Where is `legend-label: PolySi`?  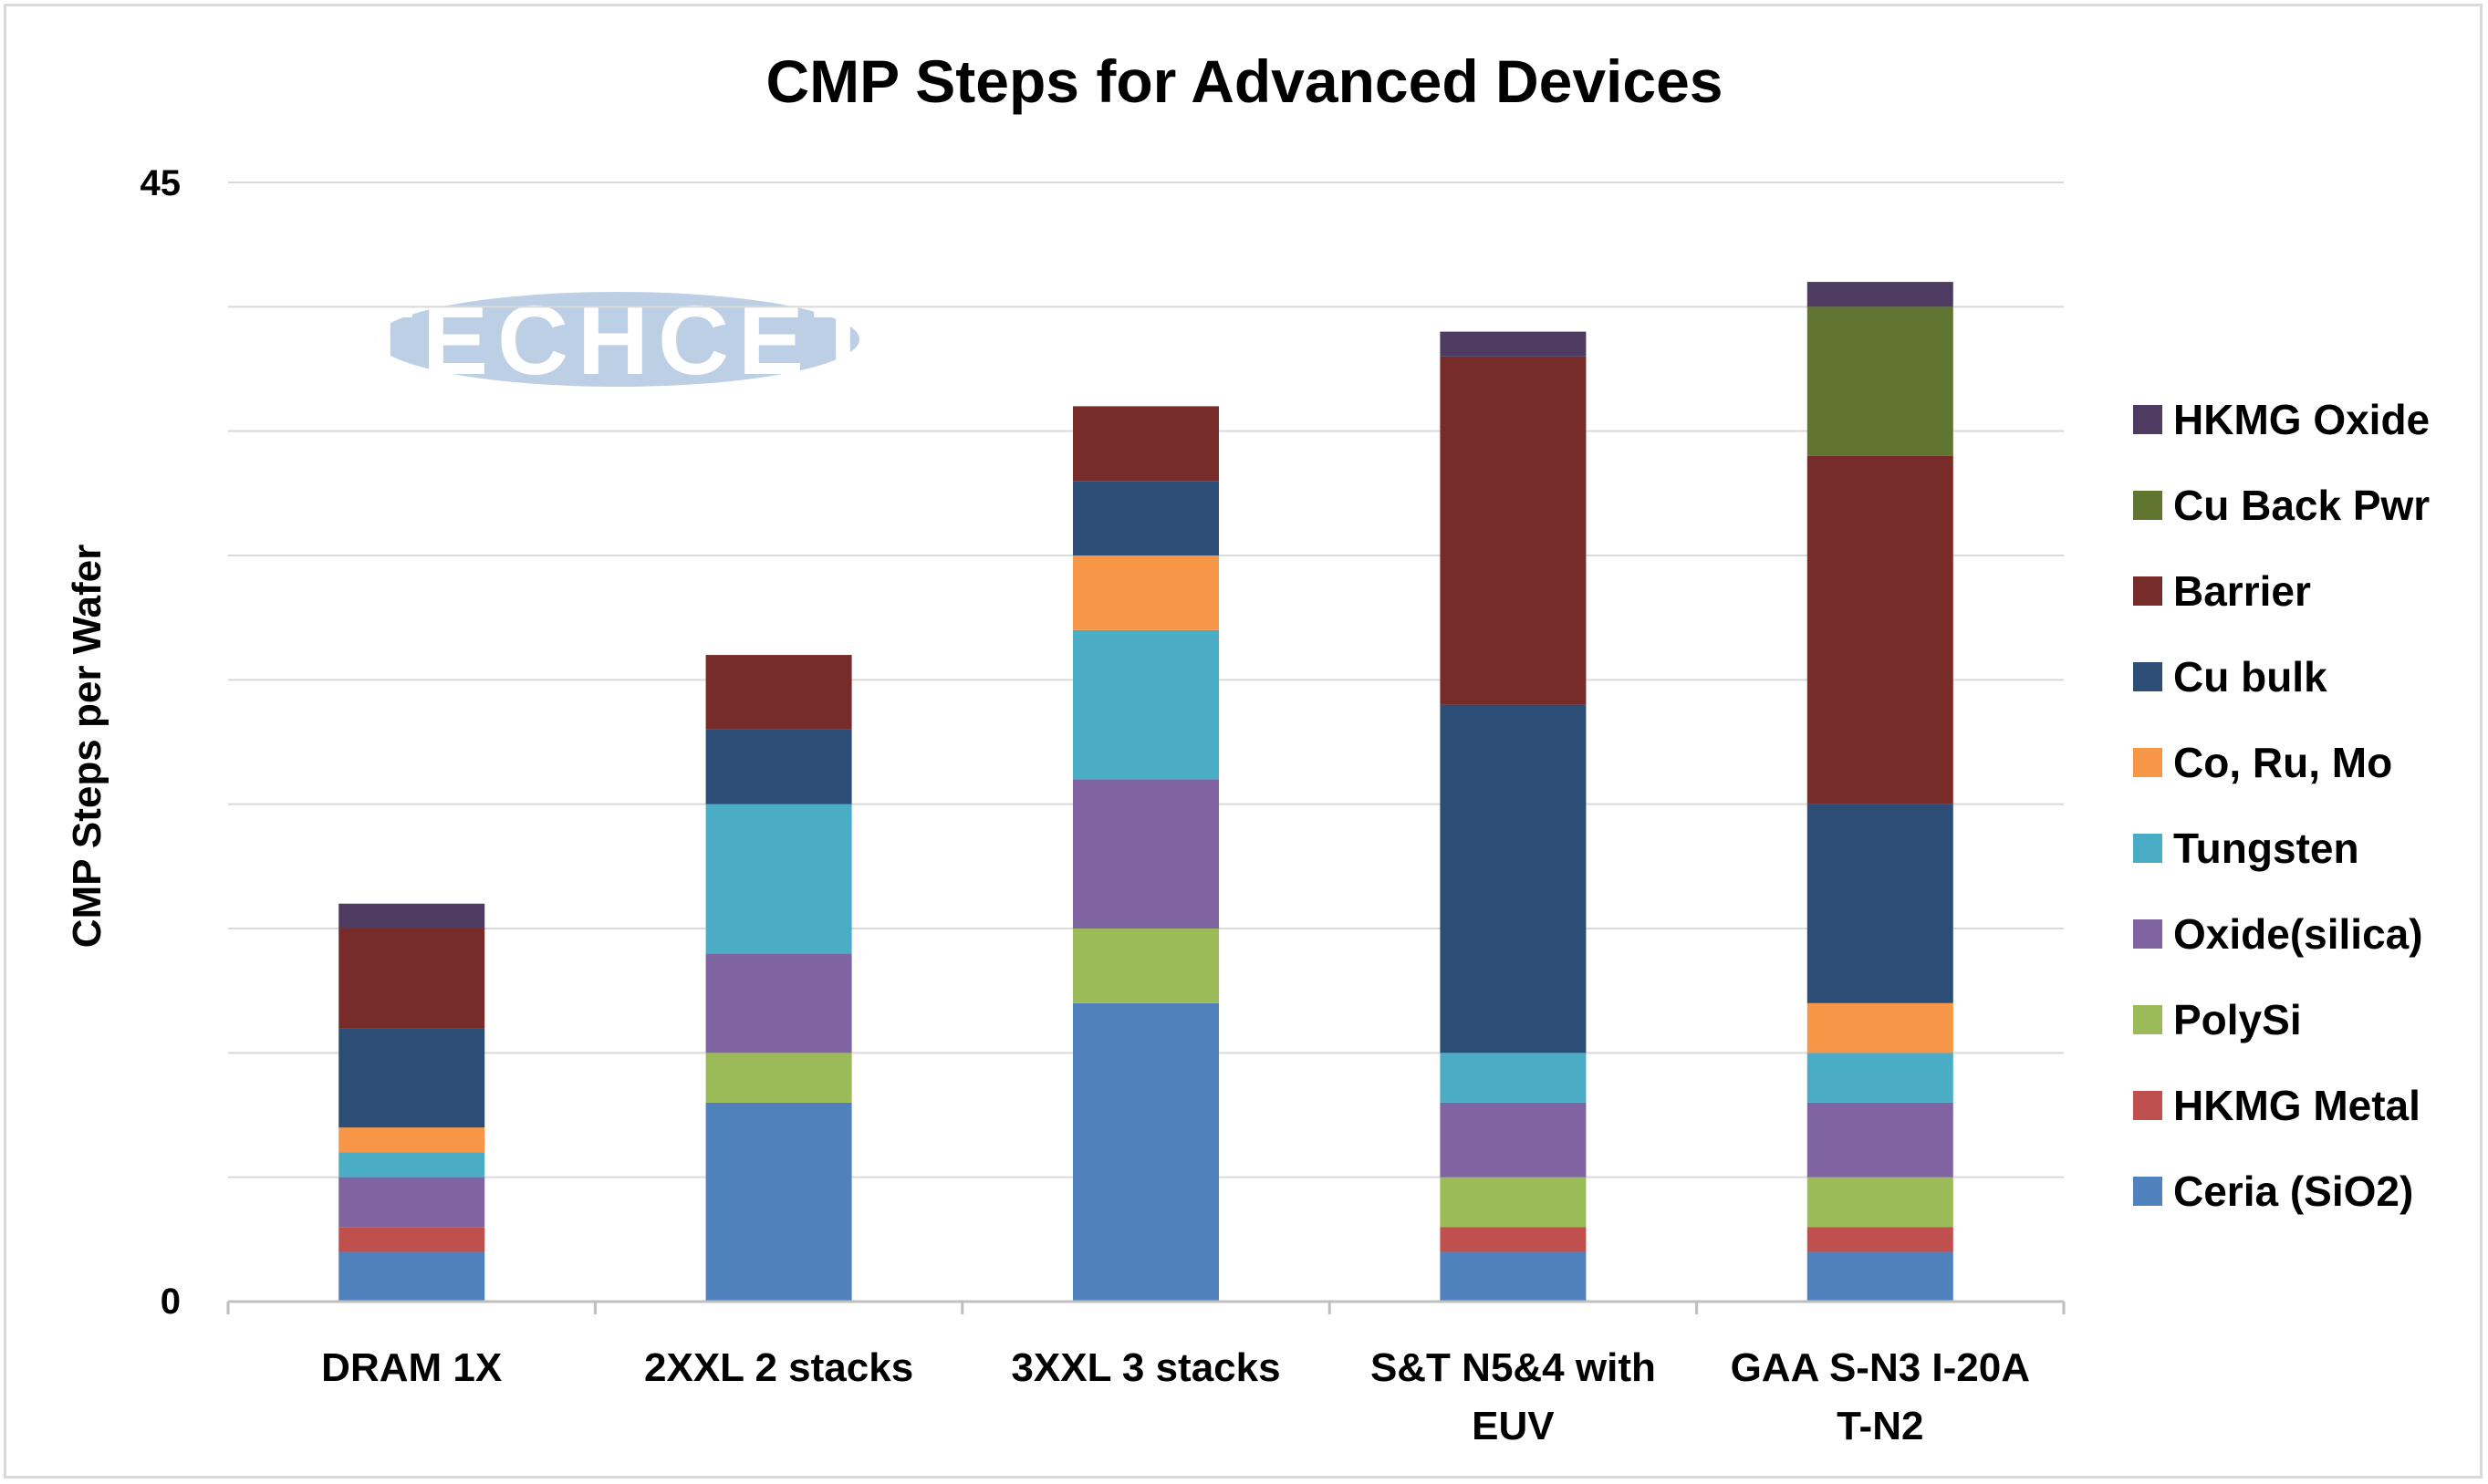
legend-label: PolySi is located at coordinates (2238, 1020).